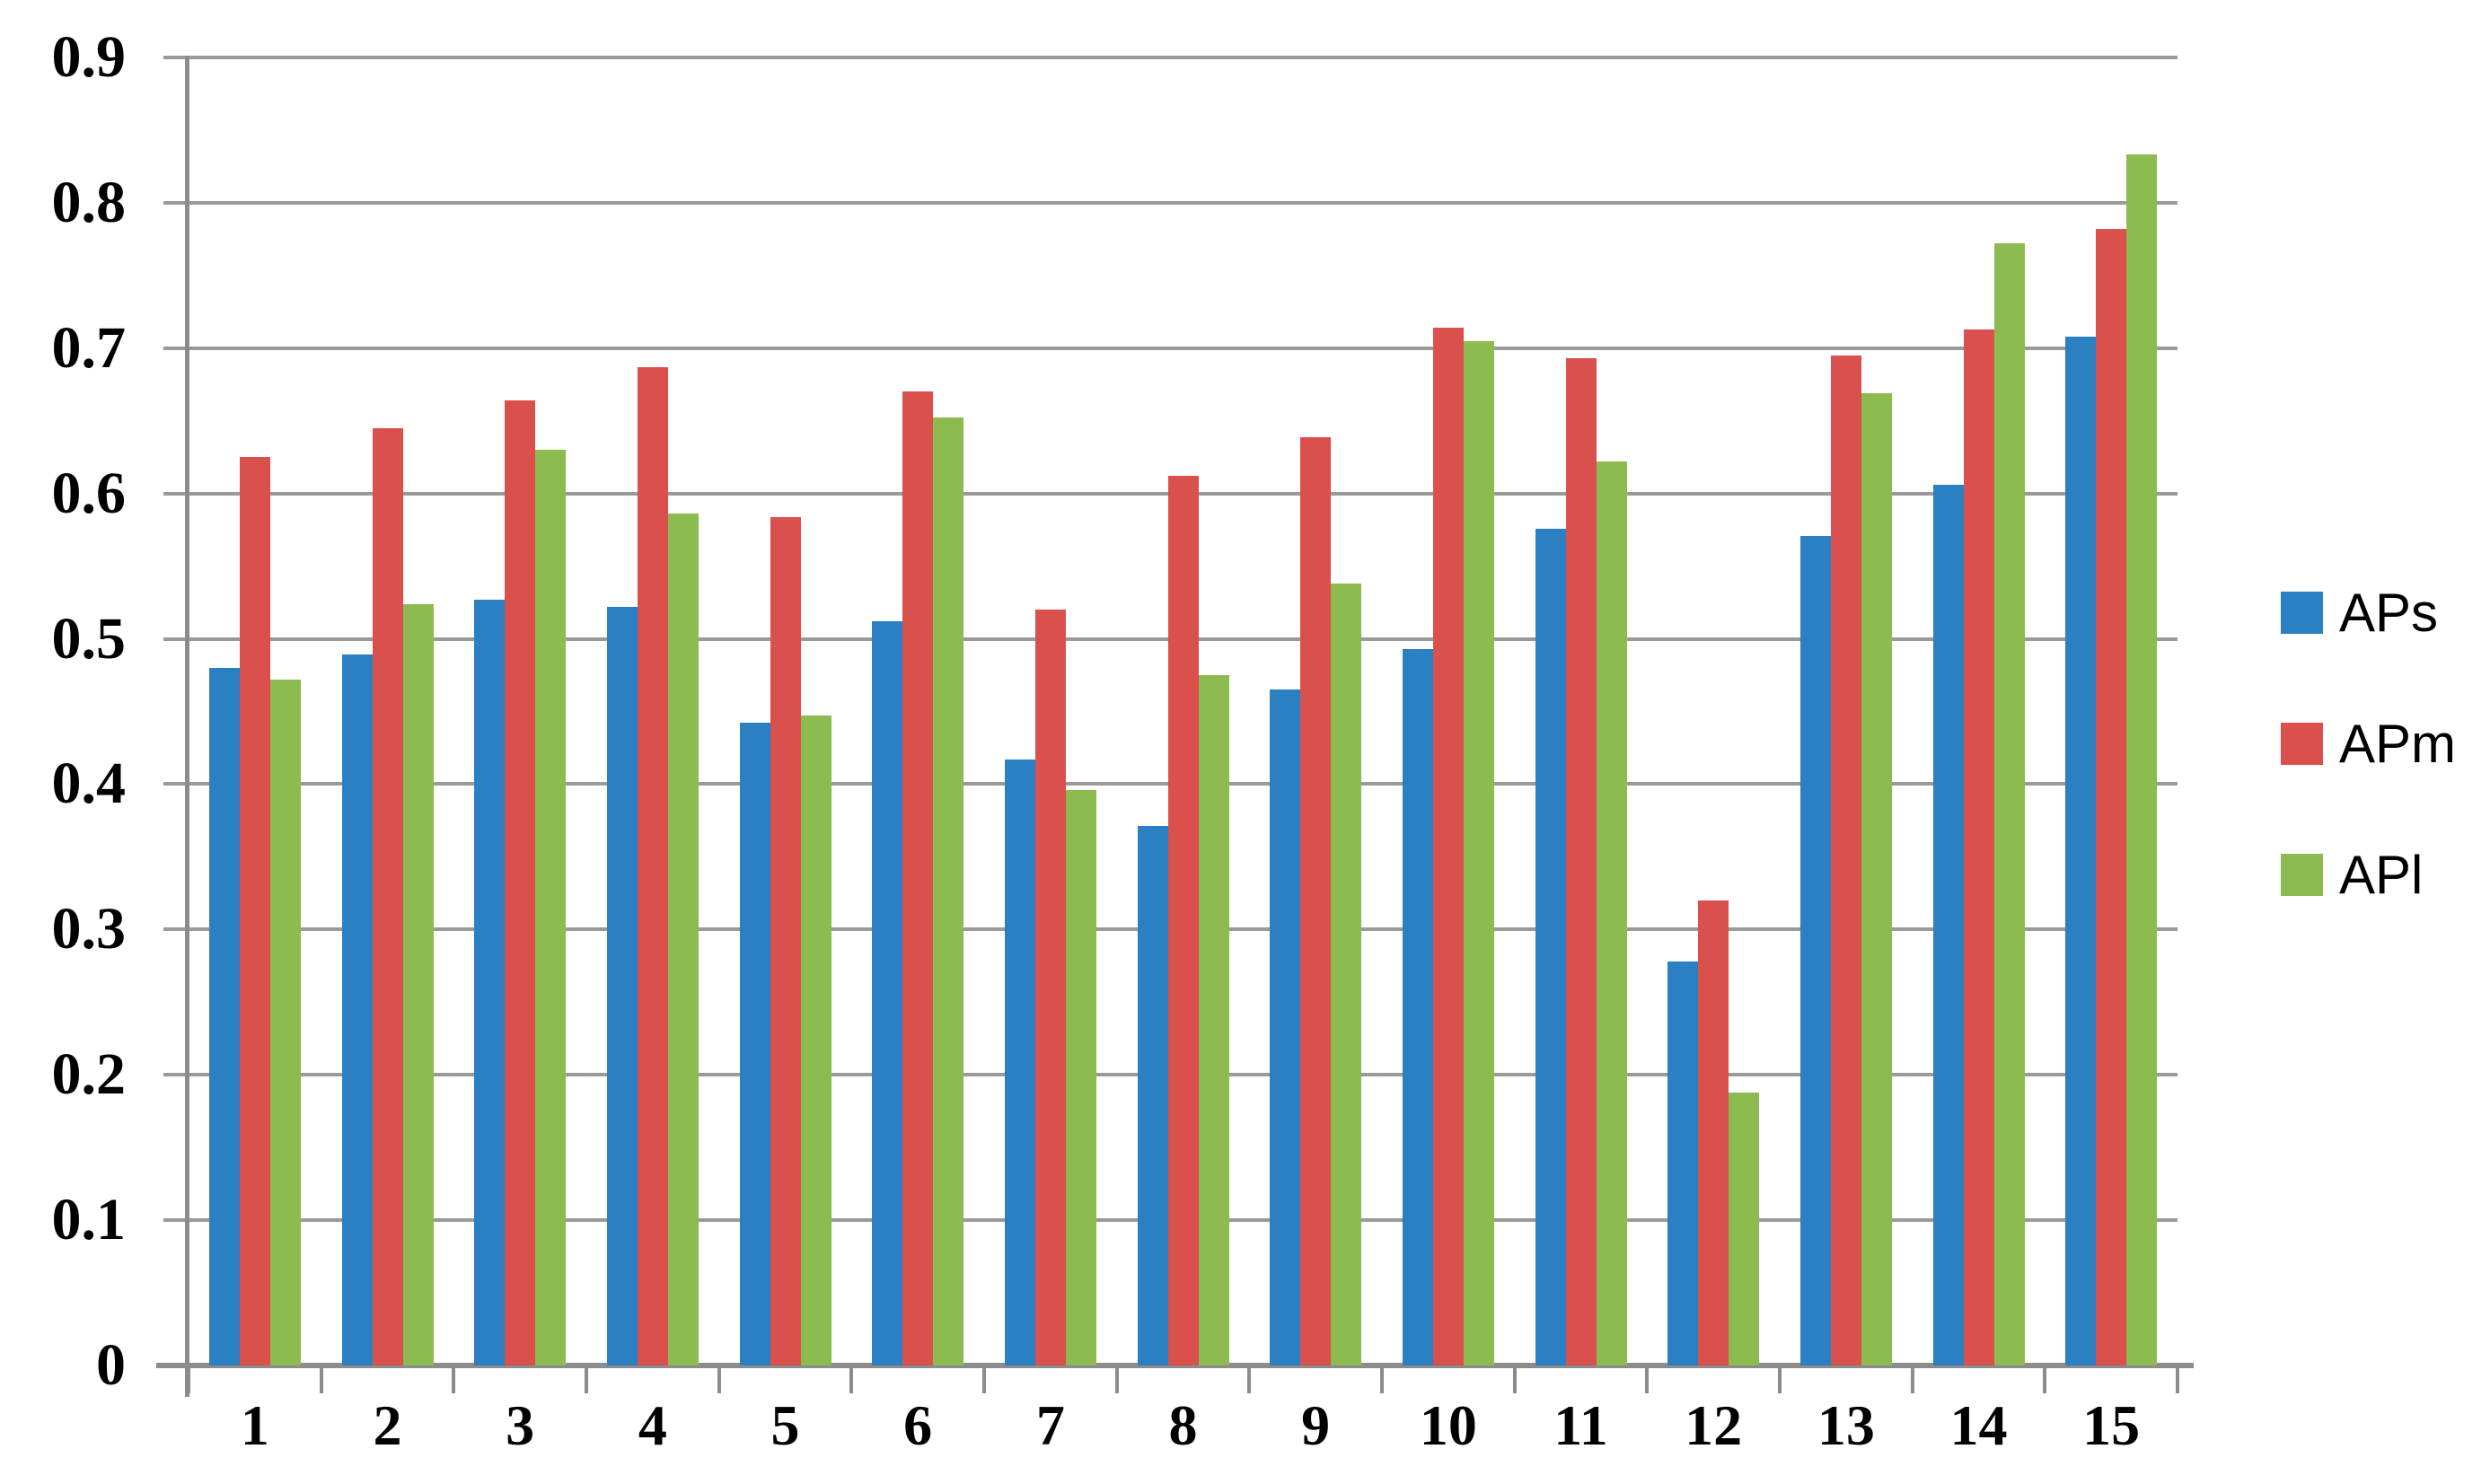  I want to click on bar-APs-cat2, so click(357, 1009).